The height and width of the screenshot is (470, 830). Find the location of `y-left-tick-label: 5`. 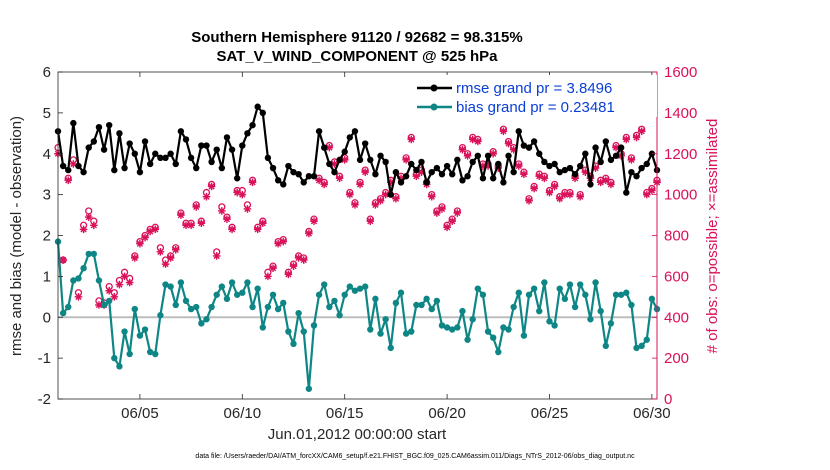

y-left-tick-label: 5 is located at coordinates (47, 113).